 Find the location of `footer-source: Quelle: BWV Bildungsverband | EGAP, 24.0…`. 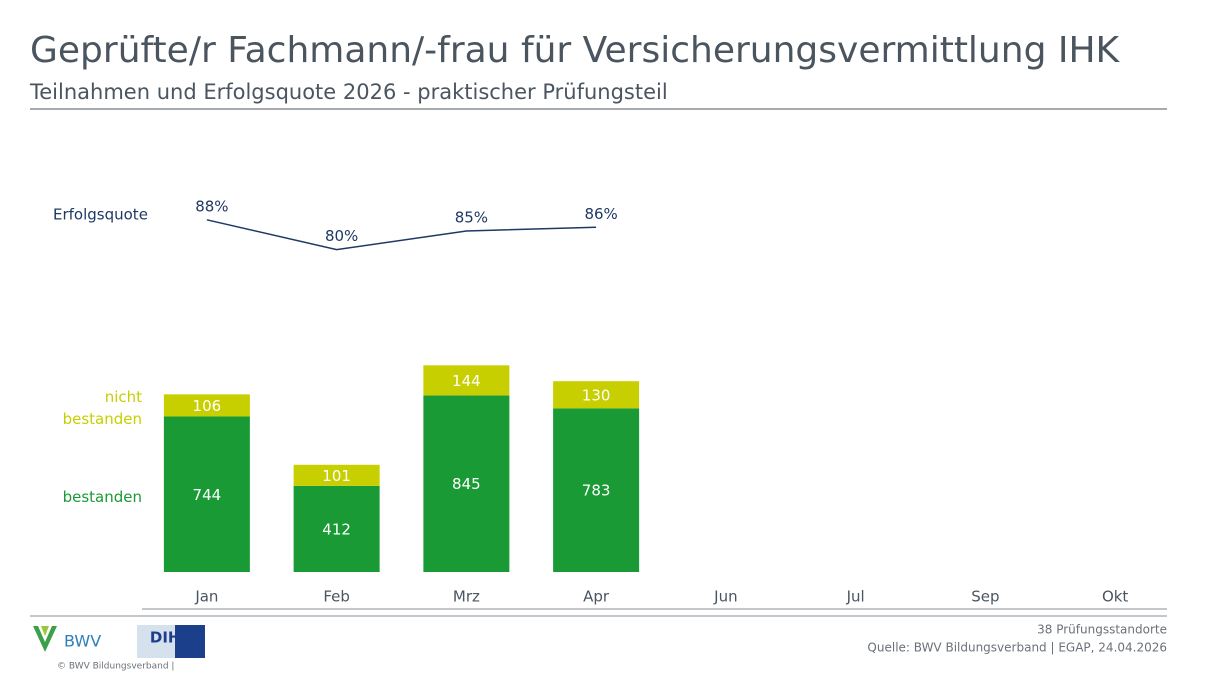

footer-source: Quelle: BWV Bildungsverband | EGAP, 24.0… is located at coordinates (1017, 648).